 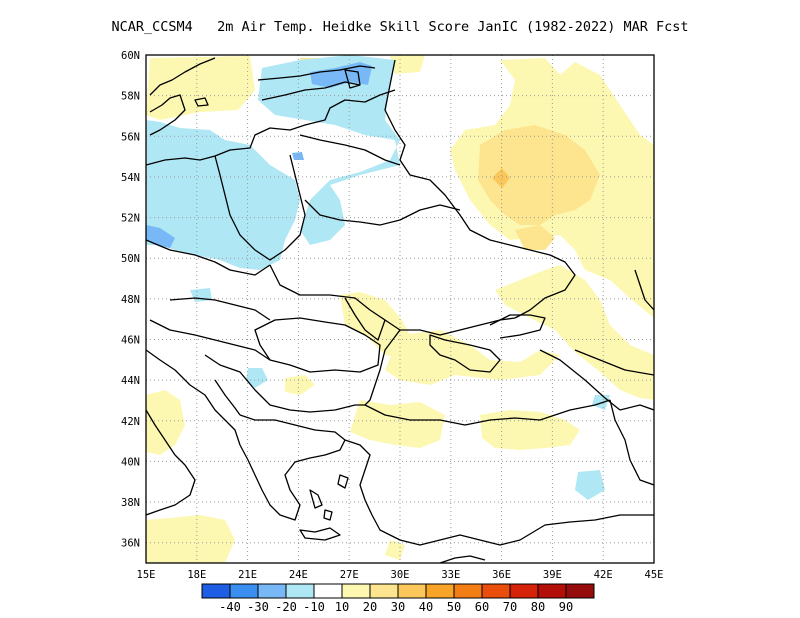 What do you see at coordinates (286, 607) in the screenshot?
I see `colorbar-label: -20` at bounding box center [286, 607].